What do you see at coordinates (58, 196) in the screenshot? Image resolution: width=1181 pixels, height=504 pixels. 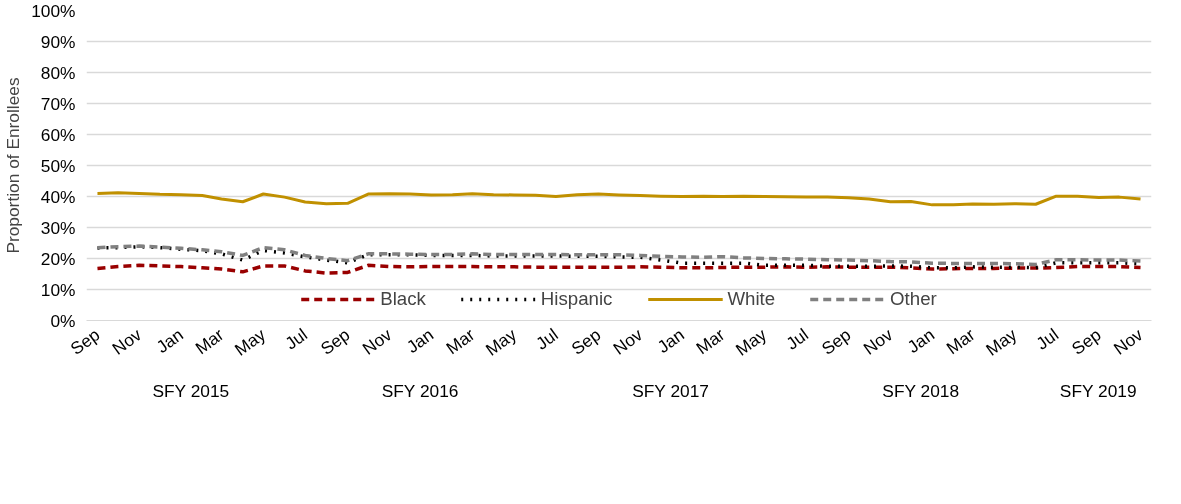 I see `y-tick-label: 40%` at bounding box center [58, 196].